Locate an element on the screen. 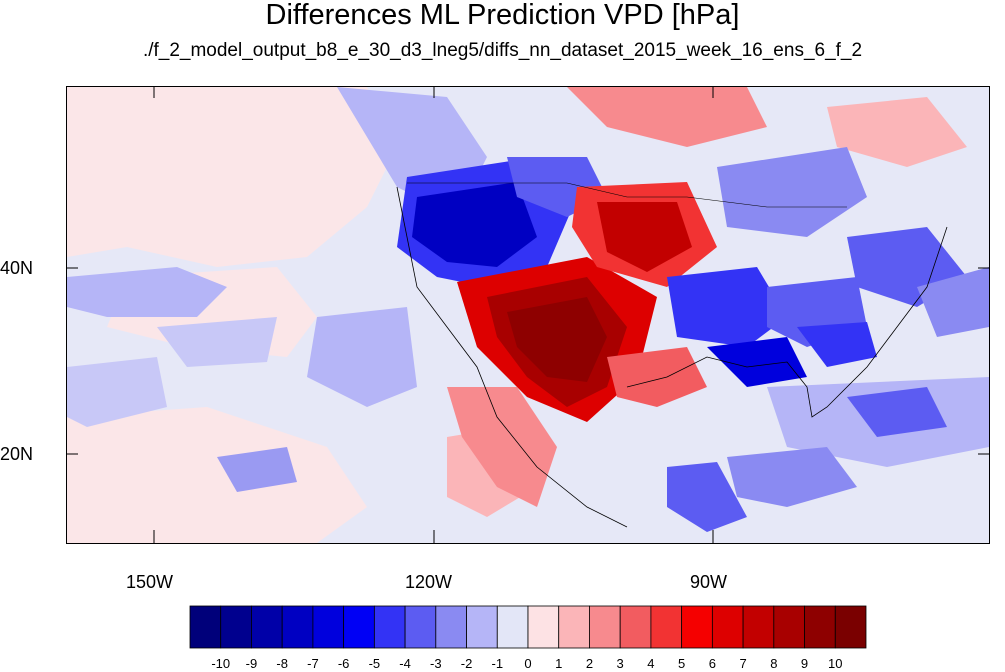 This screenshot has width=1005, height=672. colorbar-tick-label: 5 is located at coordinates (682, 663).